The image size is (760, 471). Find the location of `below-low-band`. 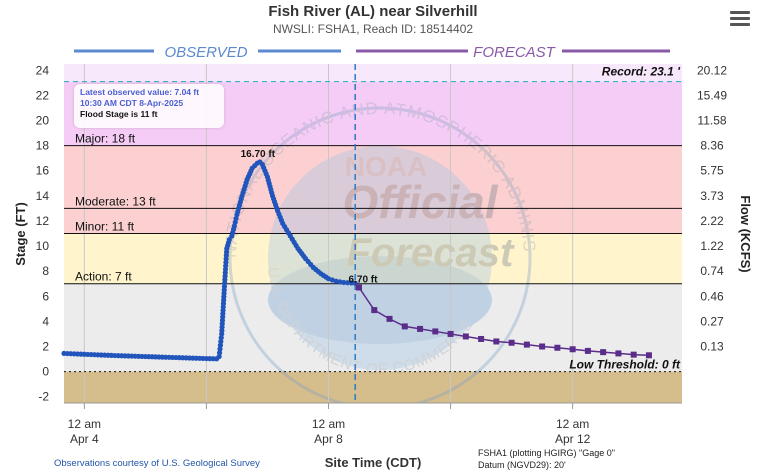

below-low-band is located at coordinates (373, 387).